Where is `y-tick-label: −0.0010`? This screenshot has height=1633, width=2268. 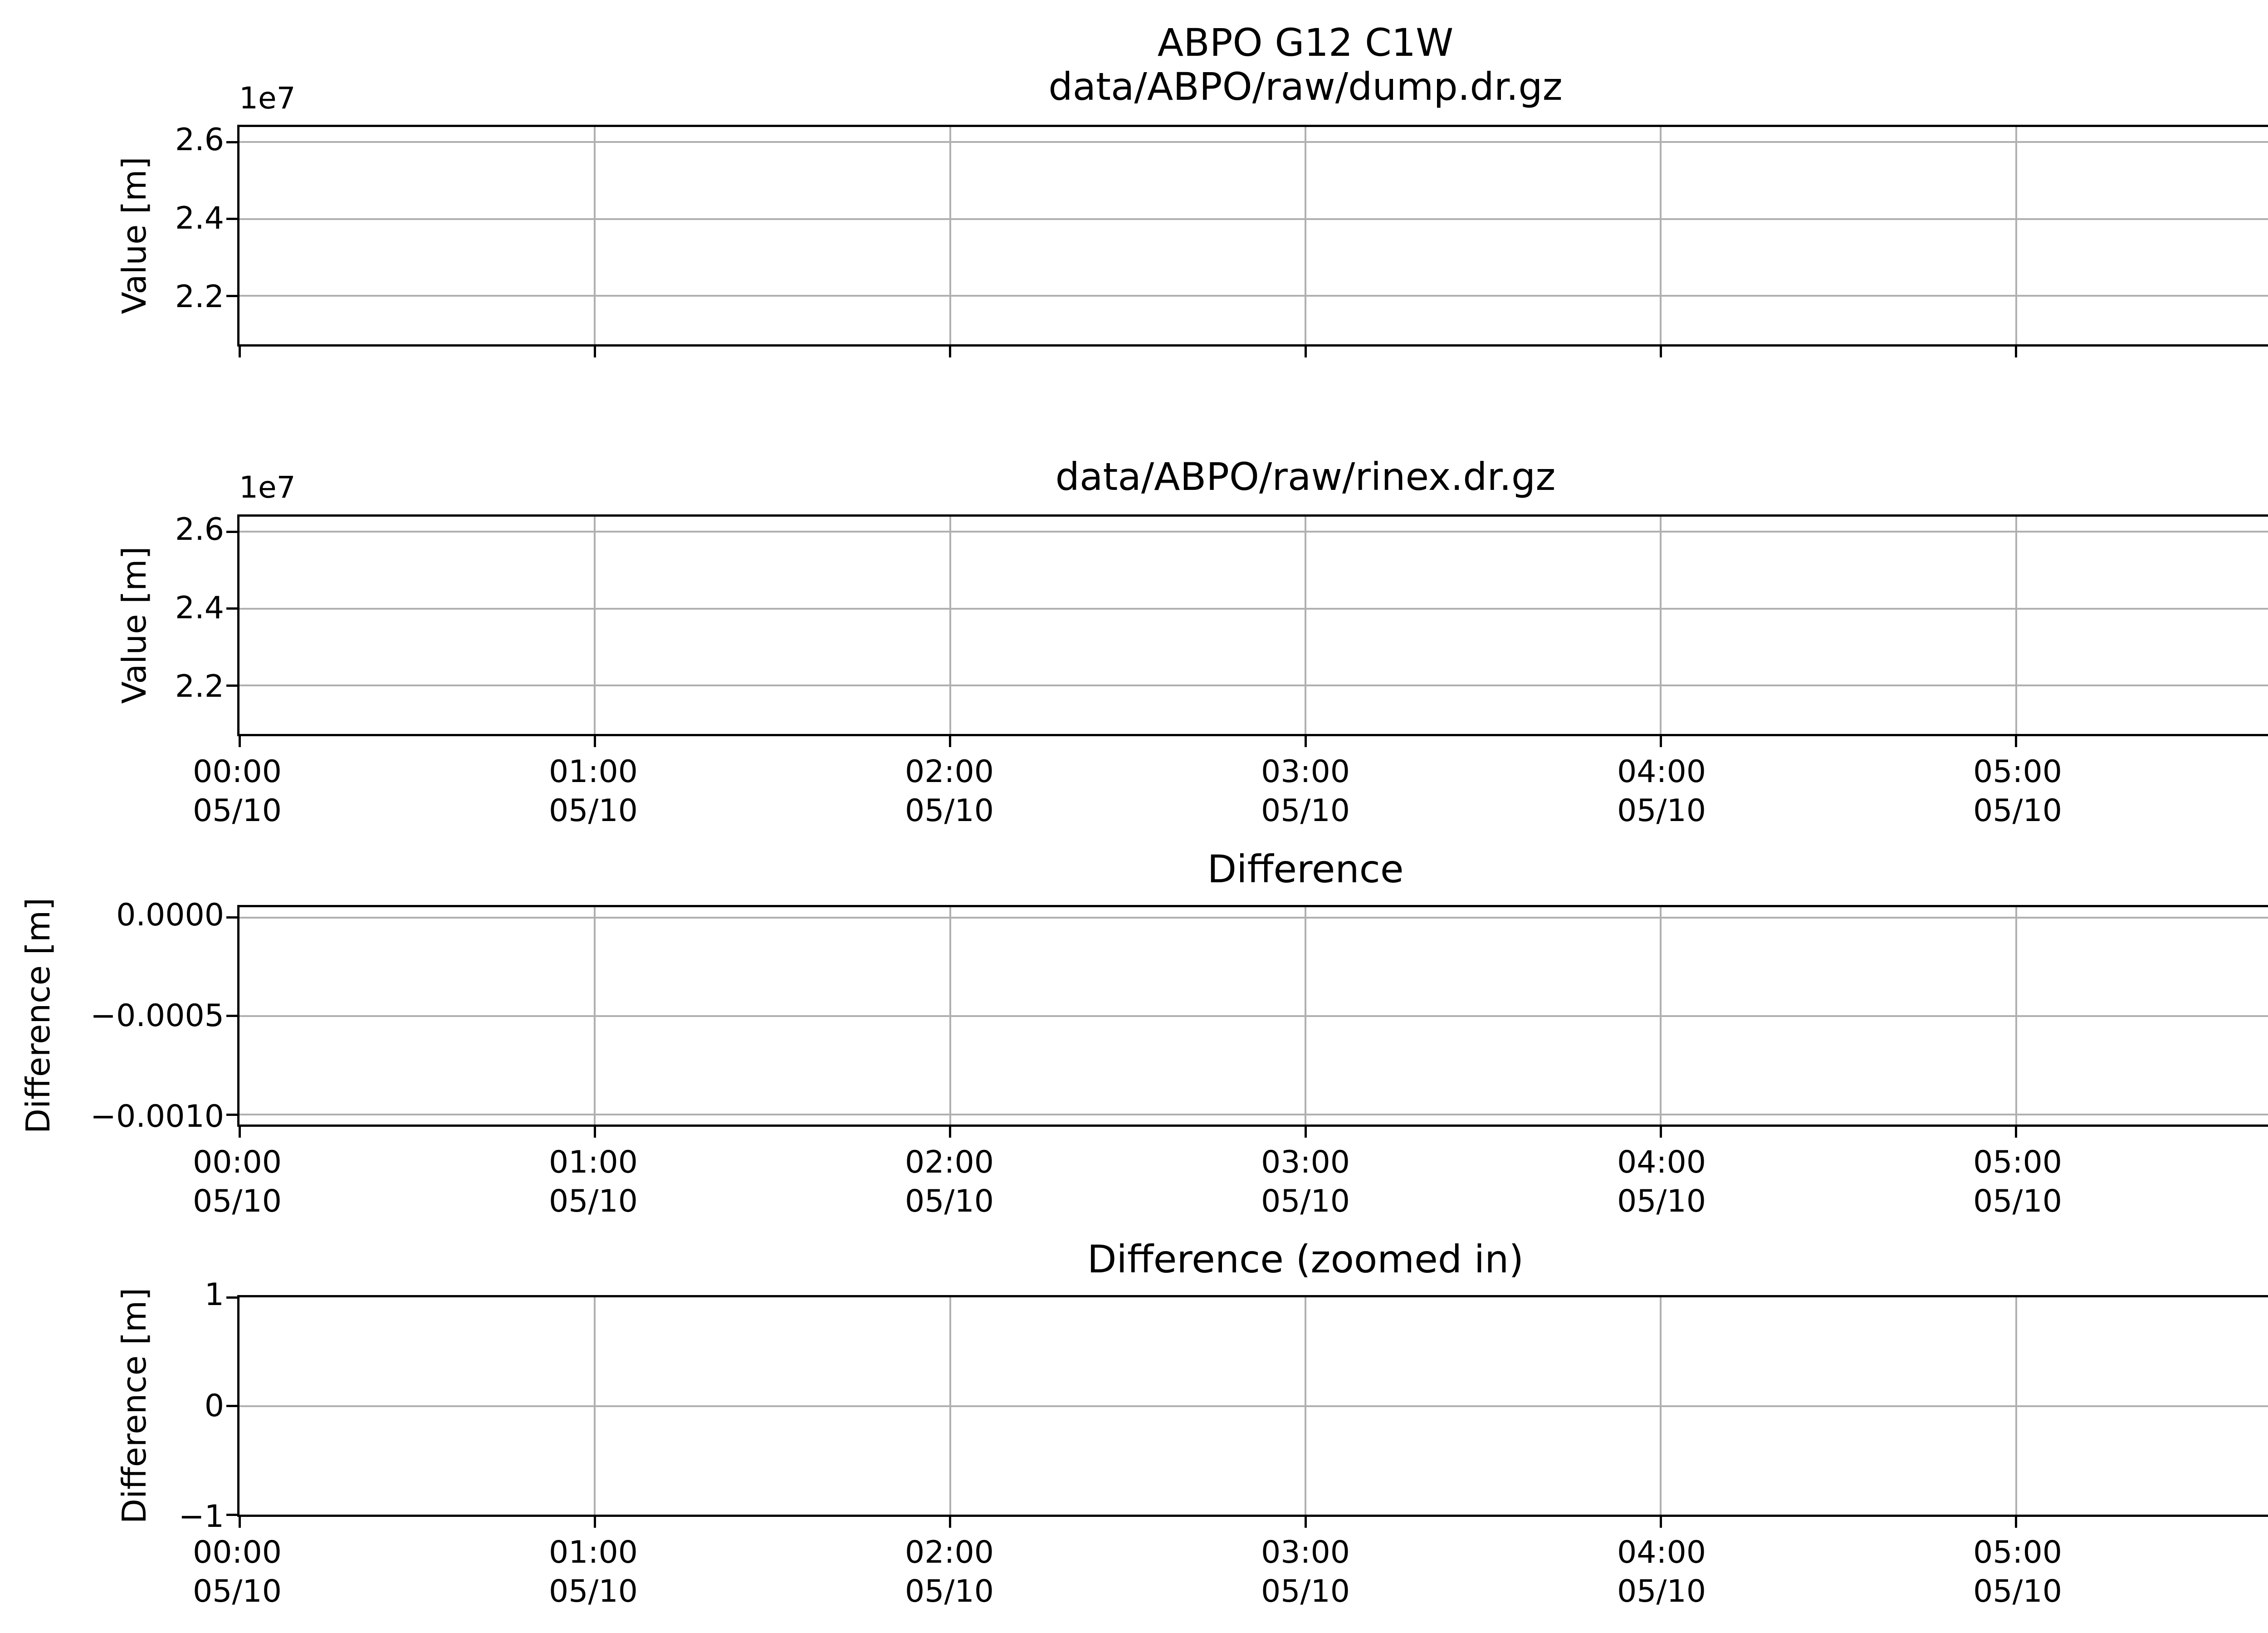
y-tick-label: −0.0010 is located at coordinates (157, 1116).